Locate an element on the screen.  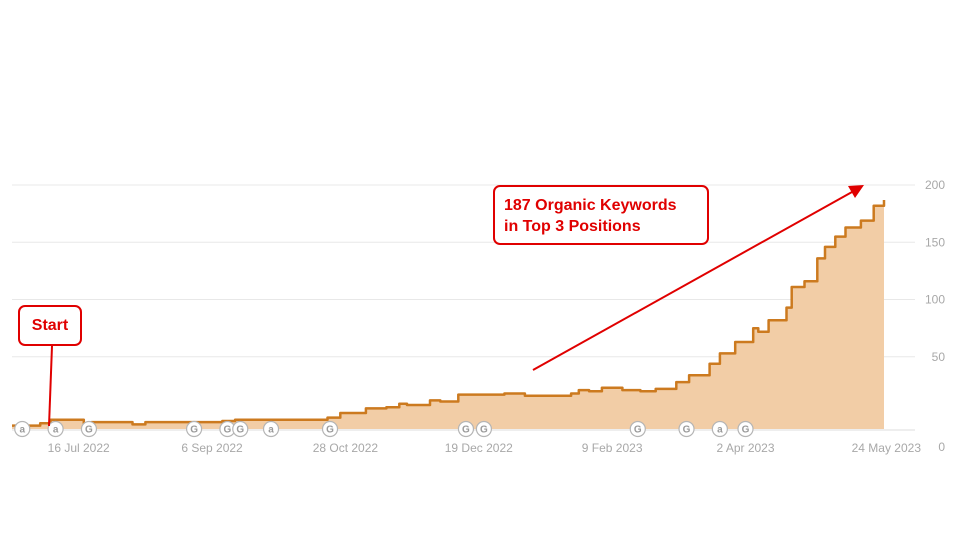
y-axis-ticks: 0 50 100 150 200 is located at coordinates (935, 316).